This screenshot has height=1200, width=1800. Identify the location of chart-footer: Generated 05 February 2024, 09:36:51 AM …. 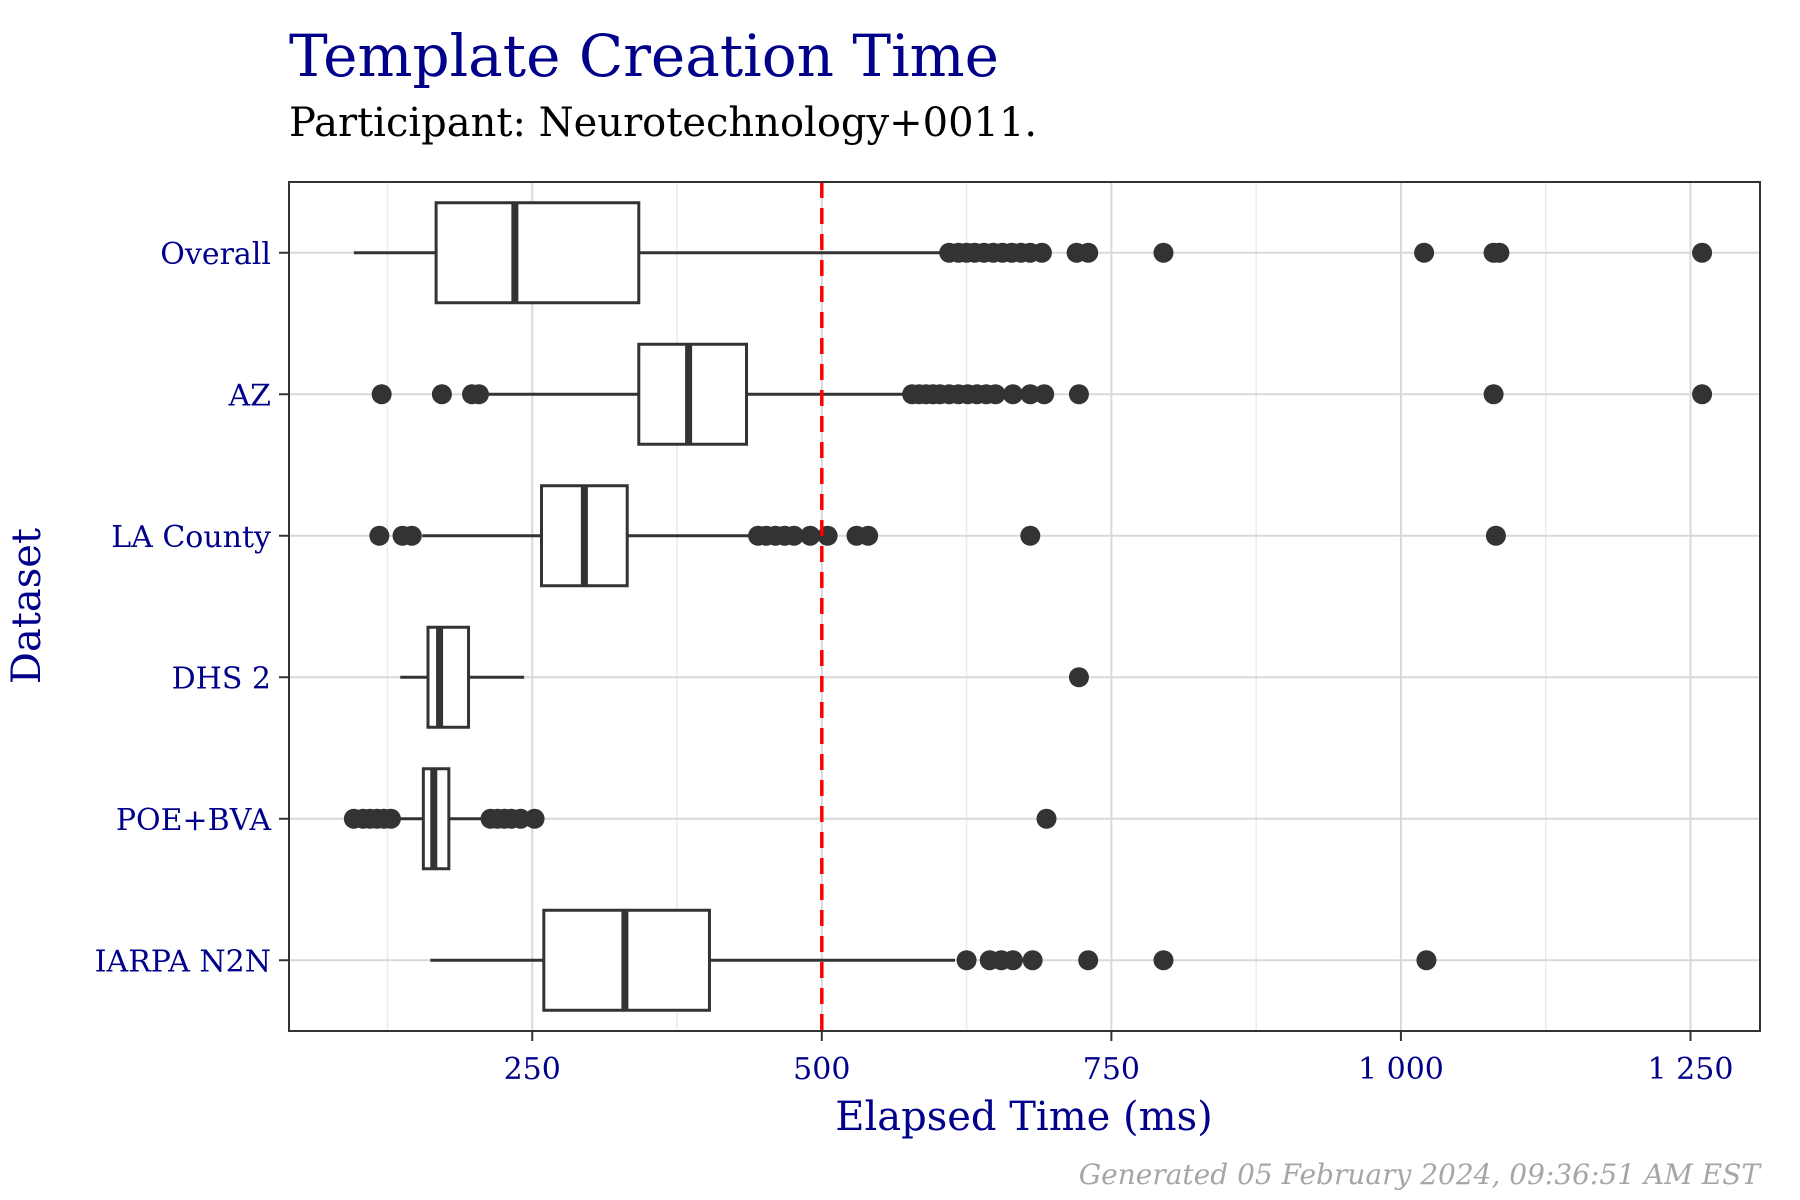
(1419, 1174).